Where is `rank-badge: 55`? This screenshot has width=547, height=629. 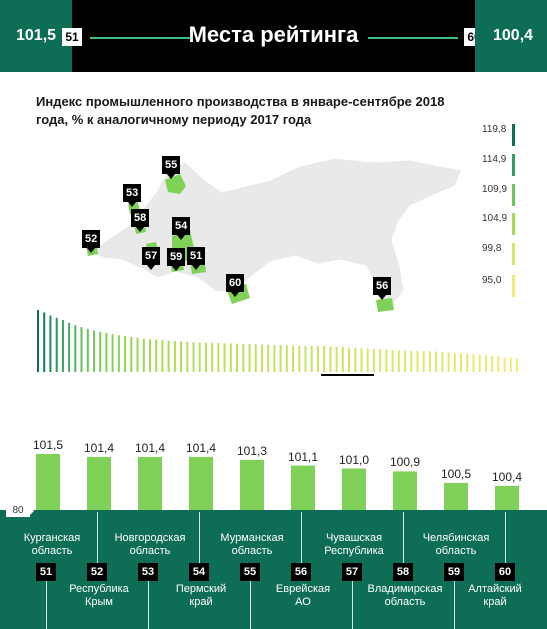 rank-badge: 55 is located at coordinates (250, 572).